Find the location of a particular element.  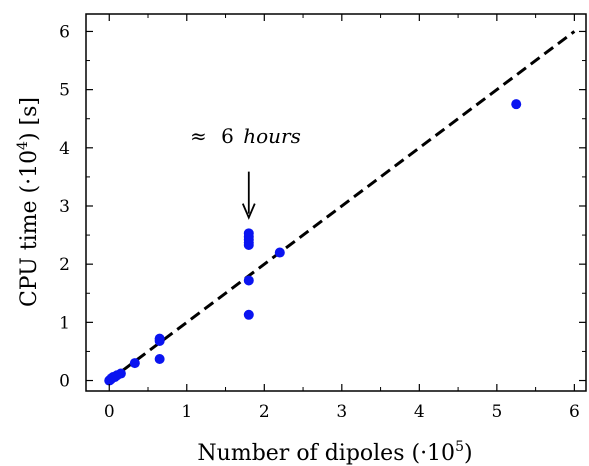

y-axis-label: CPU time (·104) [s] is located at coordinates (28, 202).